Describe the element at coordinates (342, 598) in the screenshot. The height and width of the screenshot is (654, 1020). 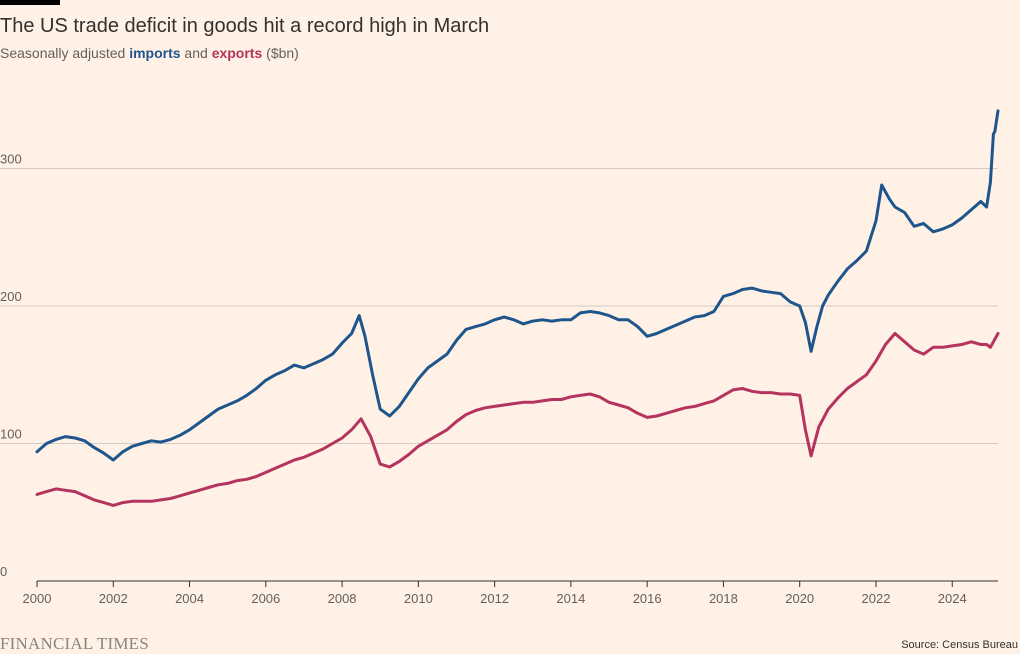
I see `x-tick-label: 2008` at that location.